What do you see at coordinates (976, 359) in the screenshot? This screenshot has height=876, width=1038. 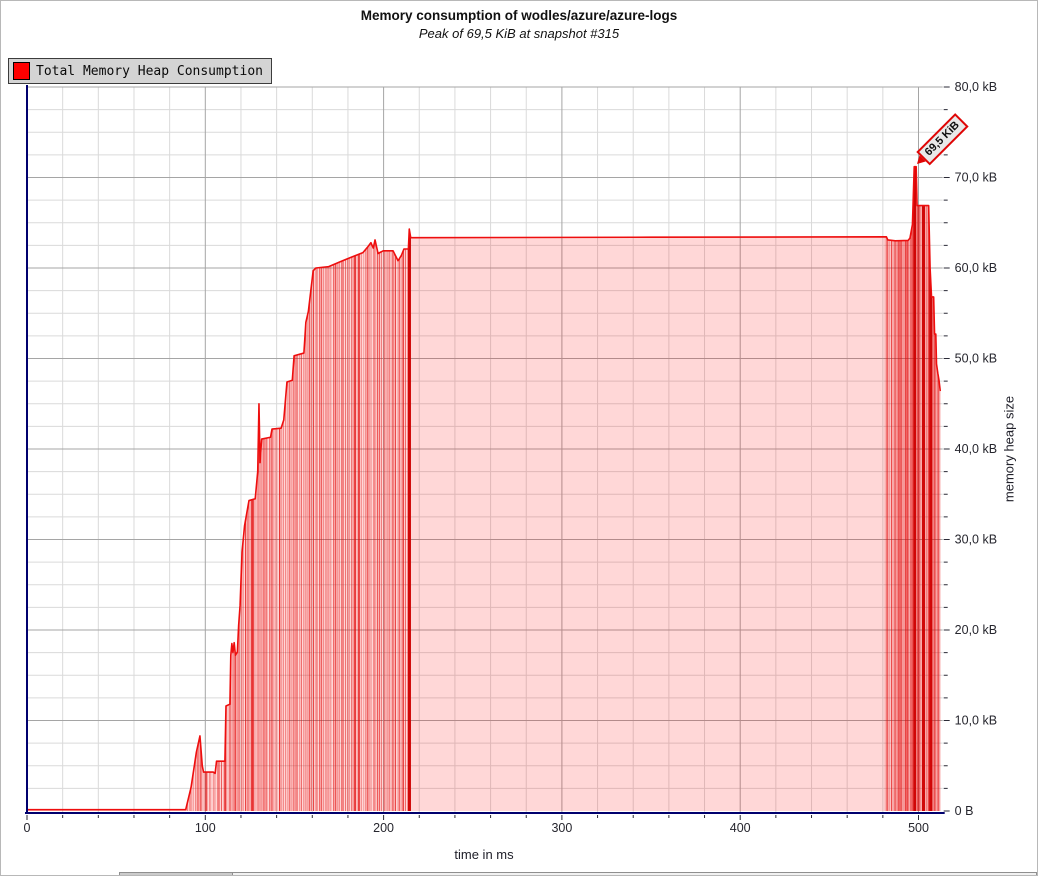 I see `y-tick-label: 50,0 kB` at bounding box center [976, 359].